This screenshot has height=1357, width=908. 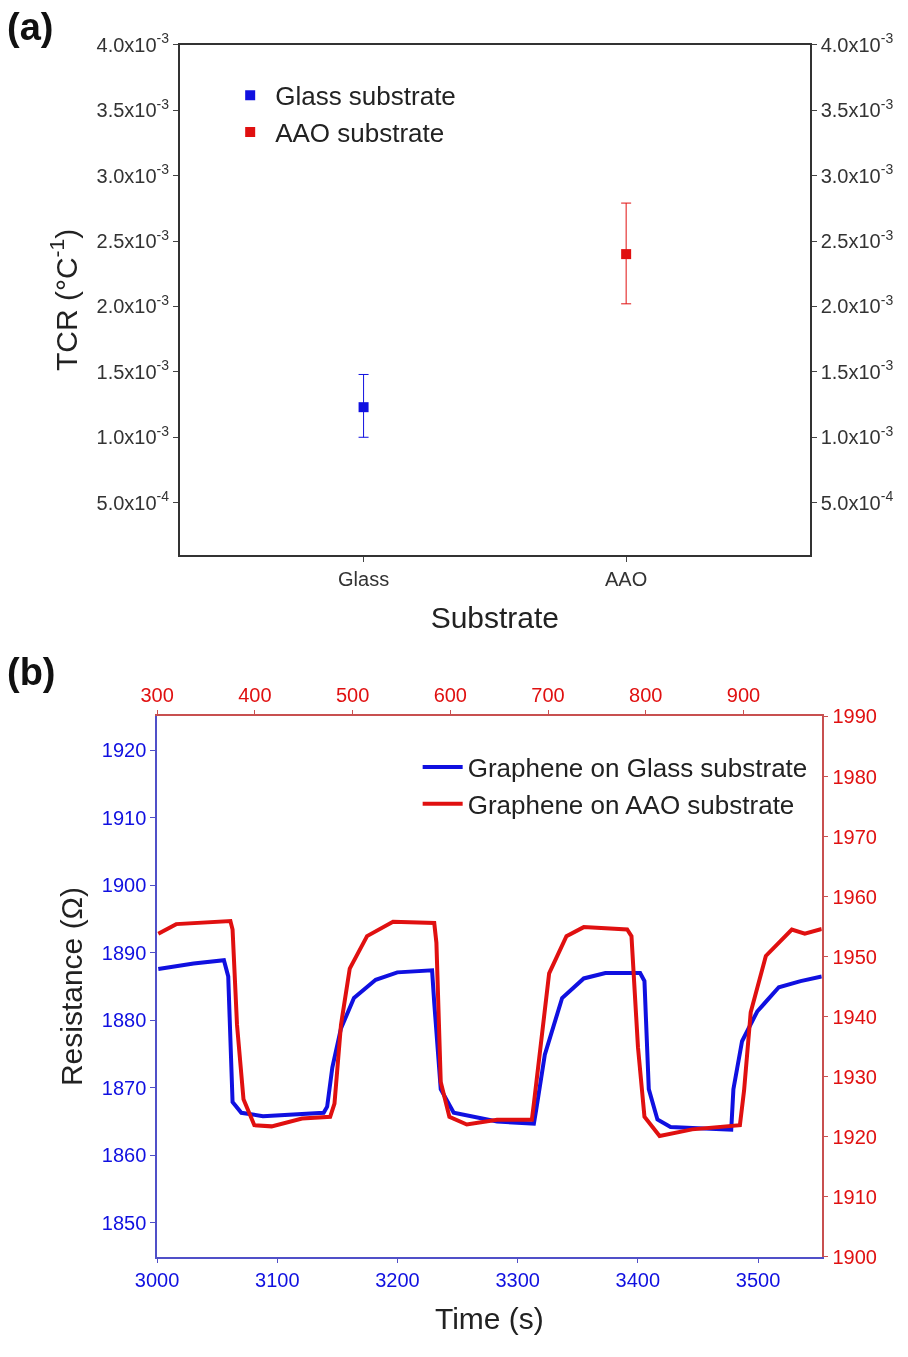 I want to click on y2-tick-label: 1950, so click(x=854, y=956).